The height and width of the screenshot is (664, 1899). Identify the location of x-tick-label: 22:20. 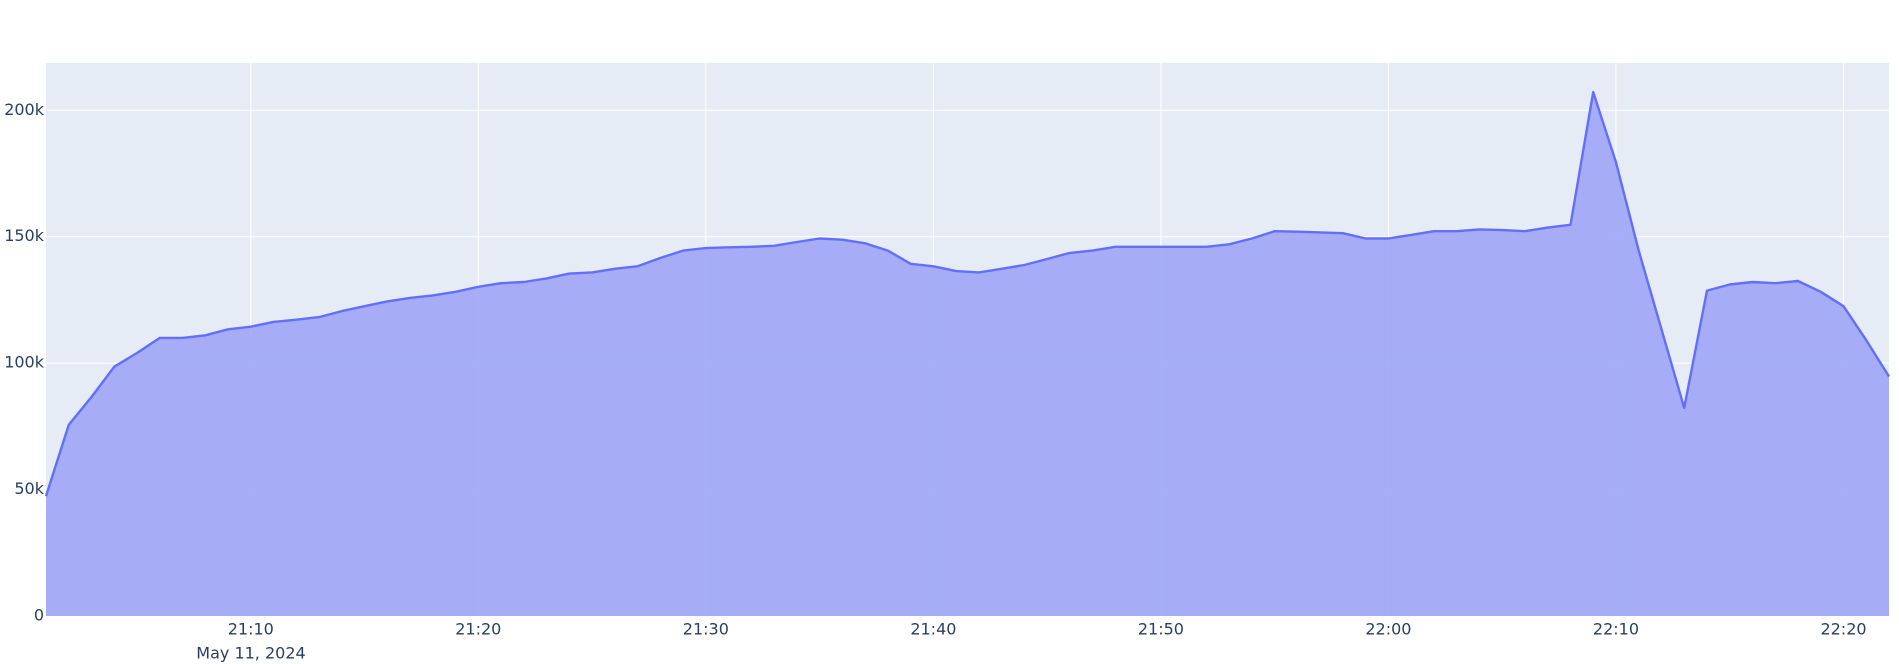
(1843, 629).